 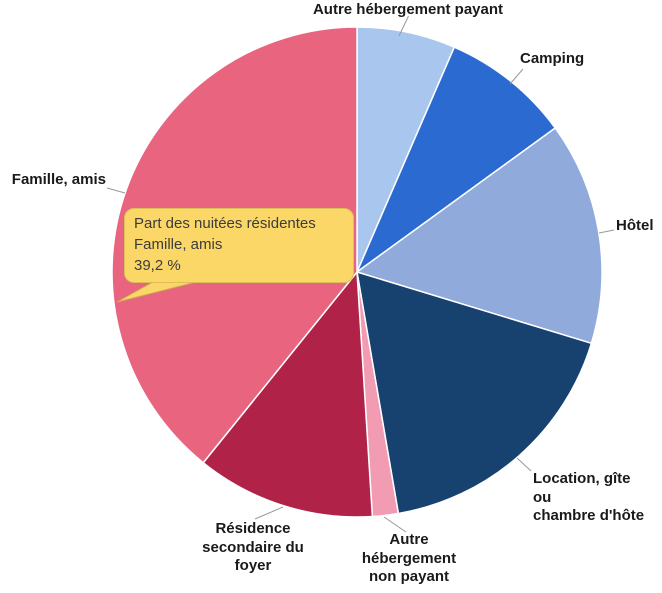 What do you see at coordinates (474, 393) in the screenshot?
I see `pie-slice-location-gite` at bounding box center [474, 393].